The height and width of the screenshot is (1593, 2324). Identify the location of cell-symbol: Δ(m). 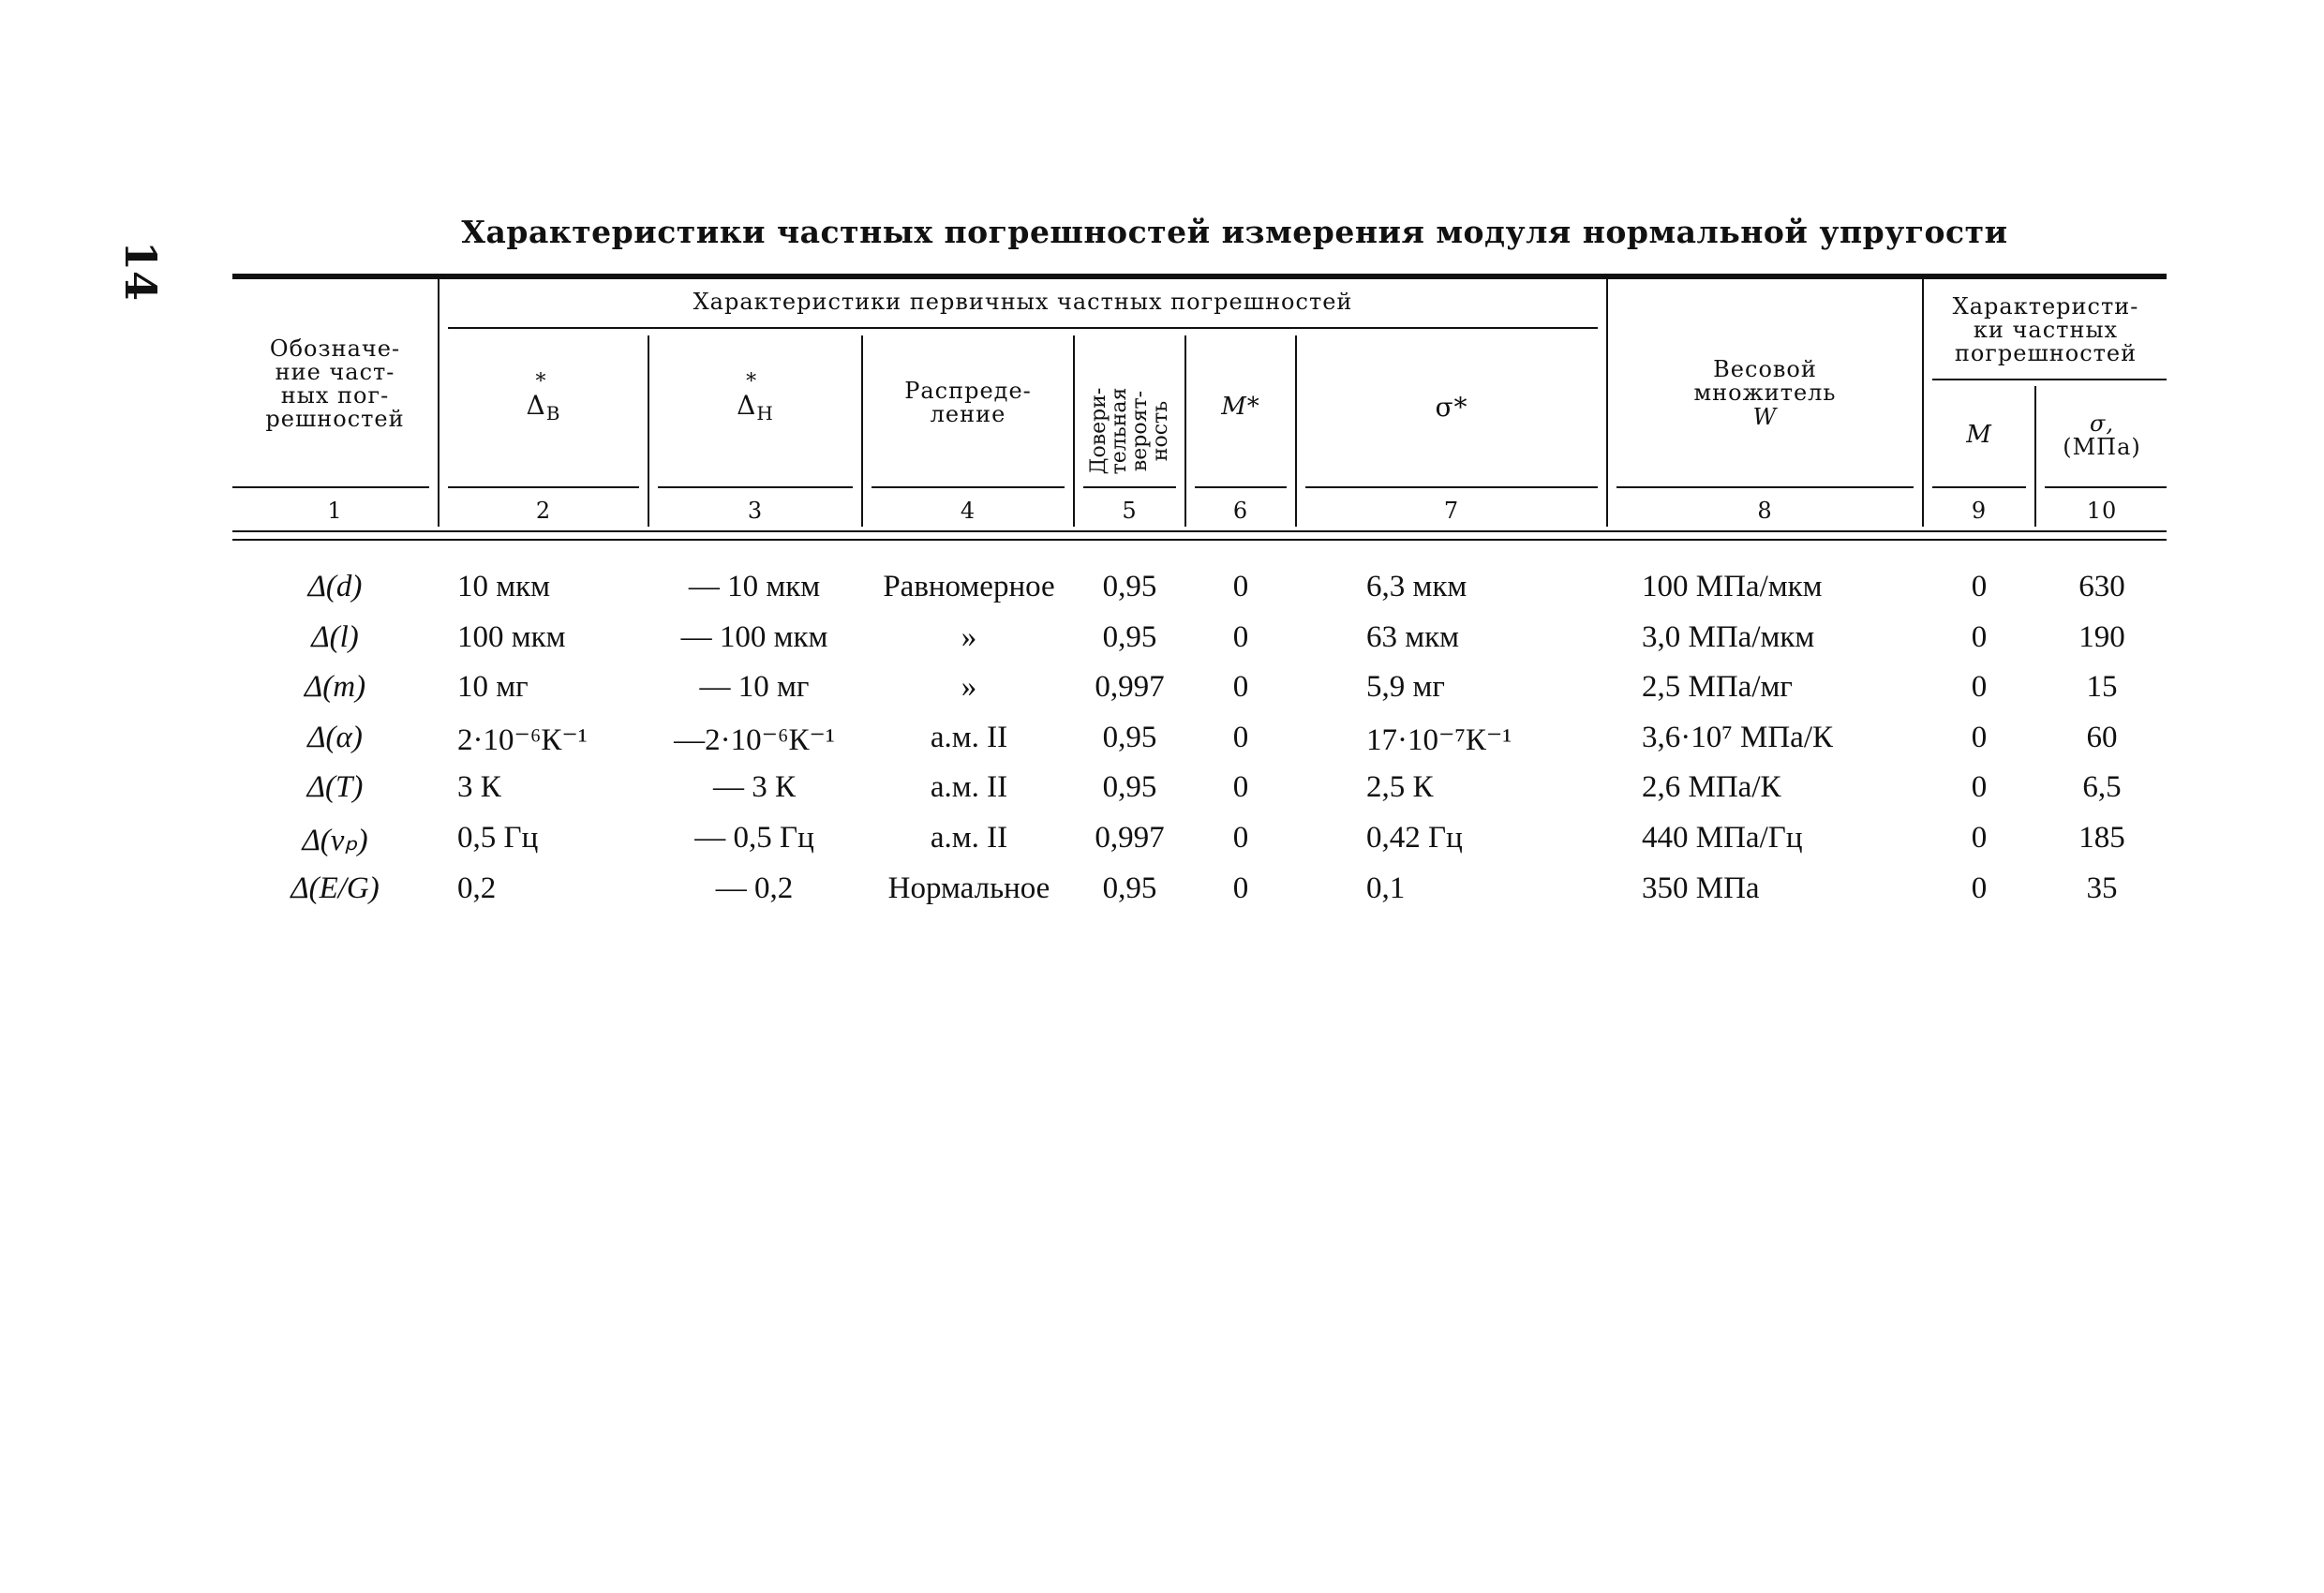
(335, 687).